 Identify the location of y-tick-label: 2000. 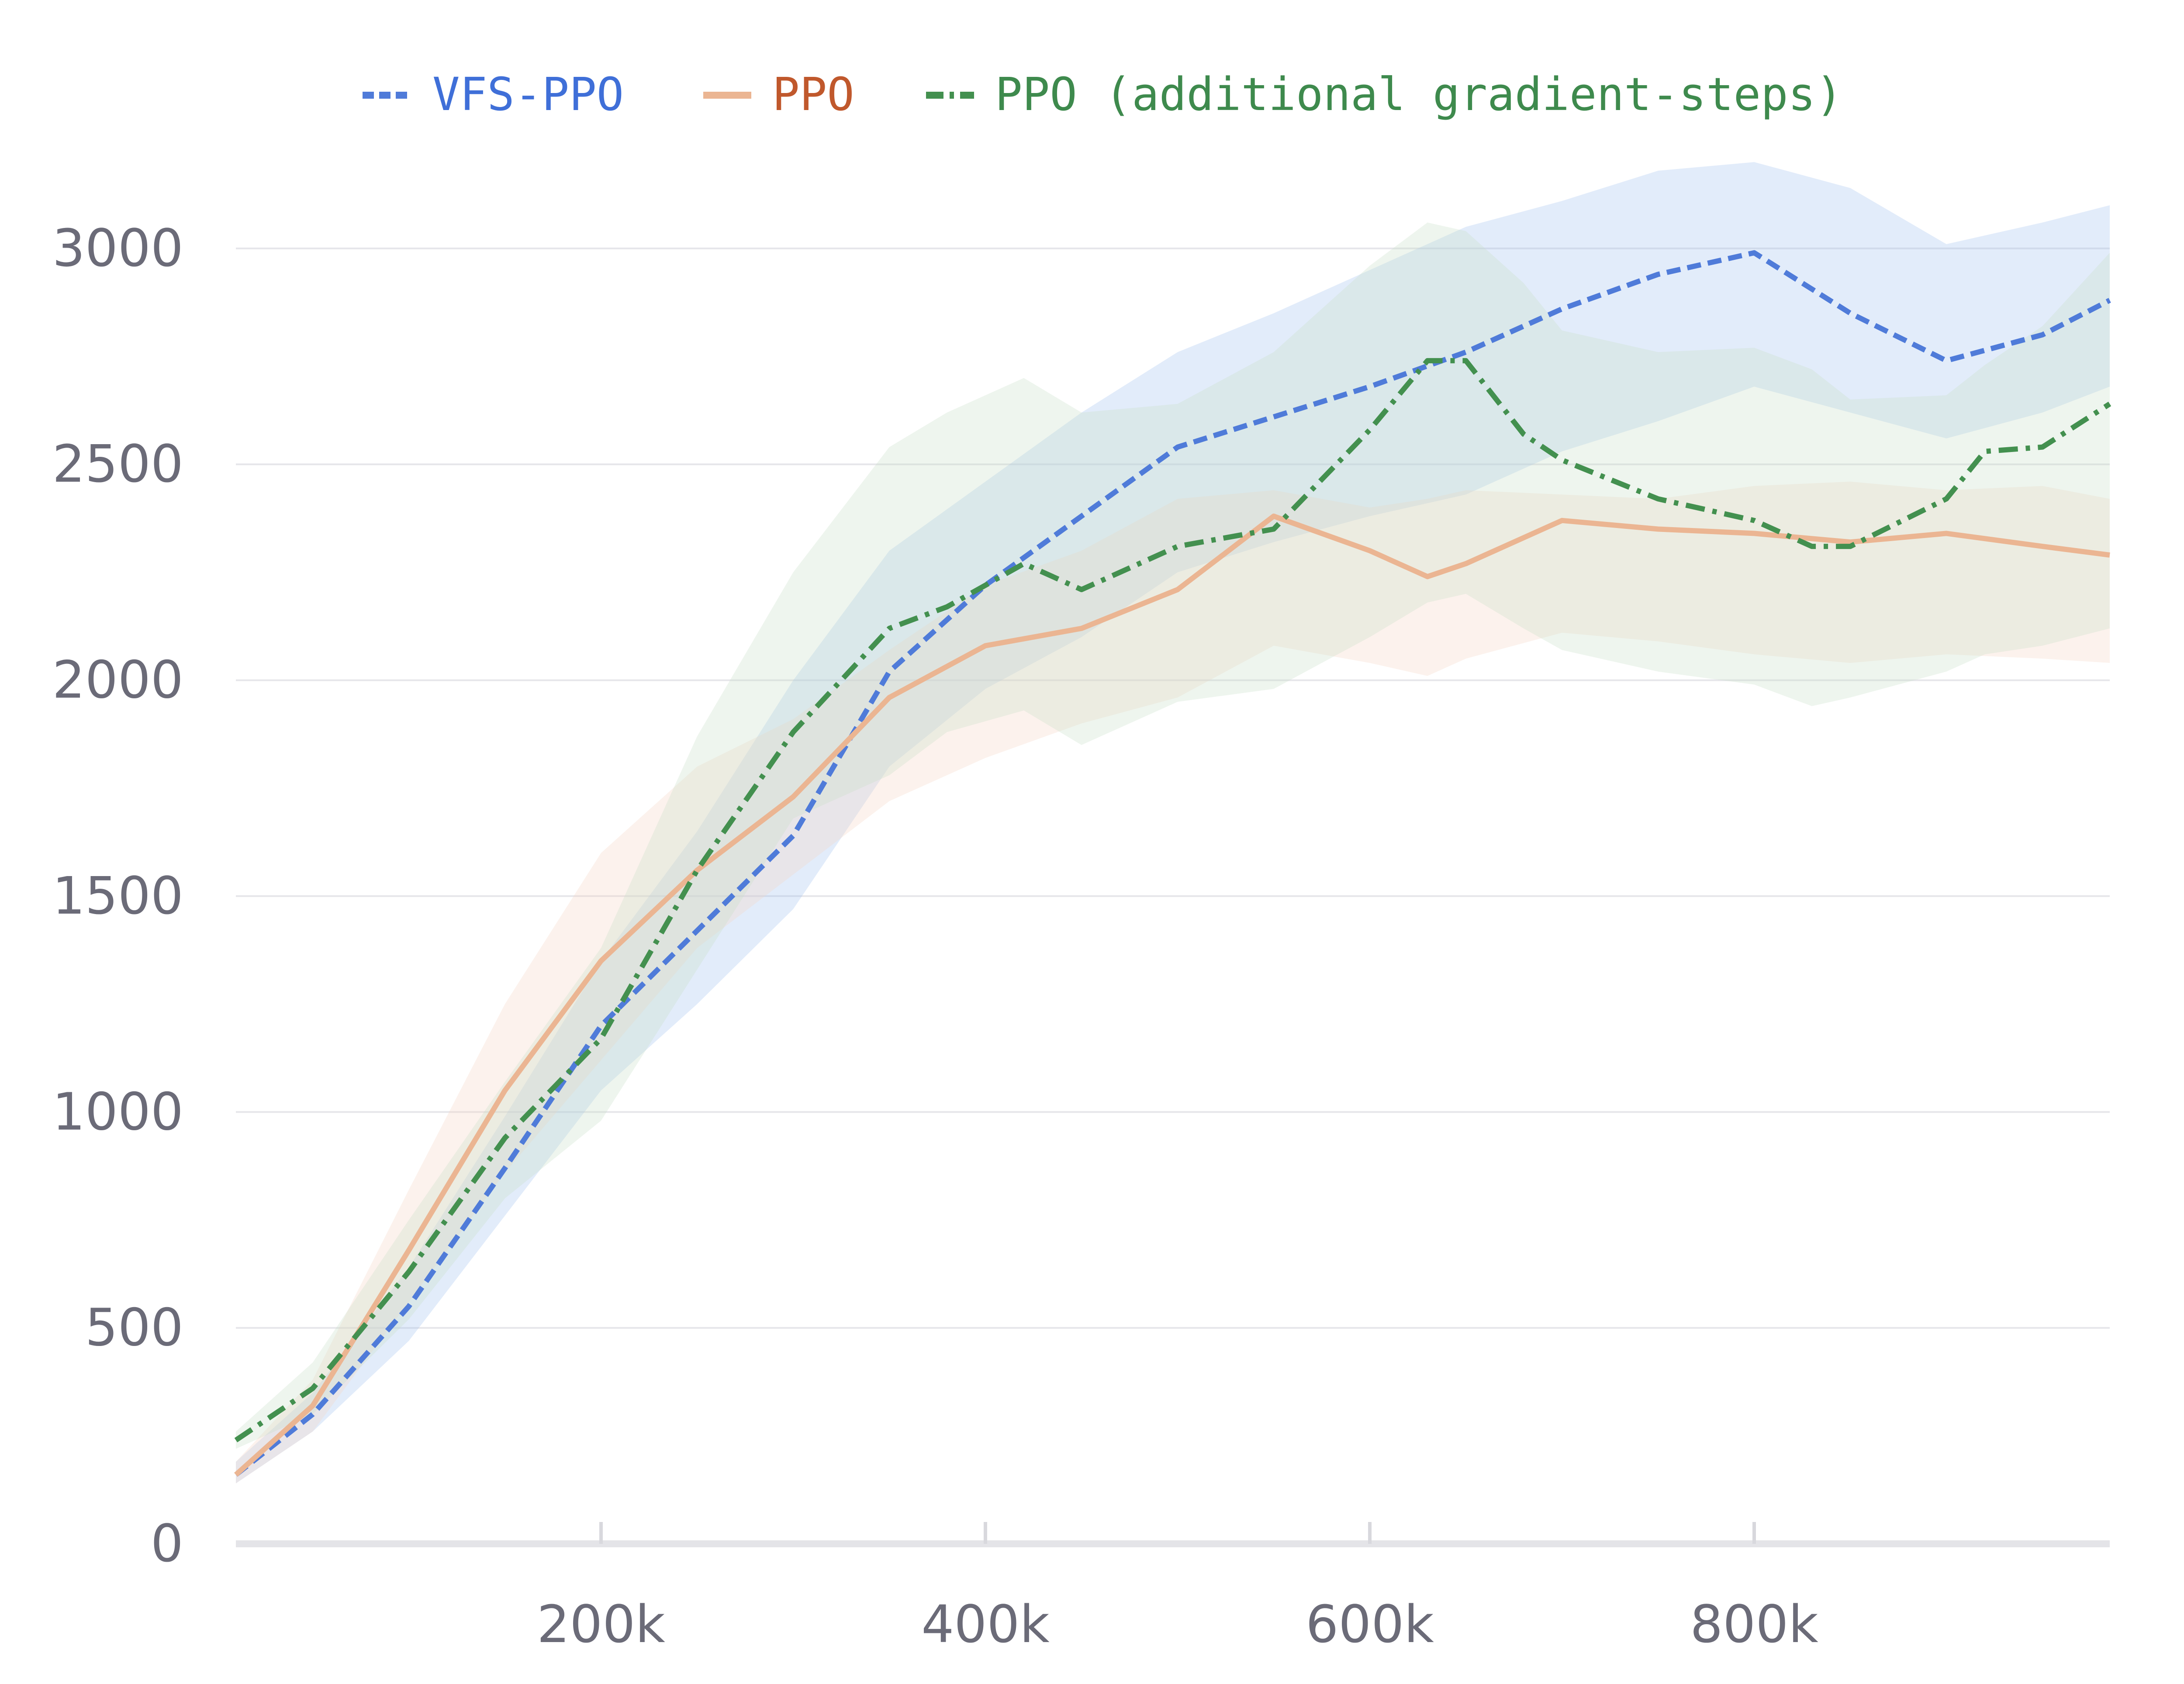
(117, 680).